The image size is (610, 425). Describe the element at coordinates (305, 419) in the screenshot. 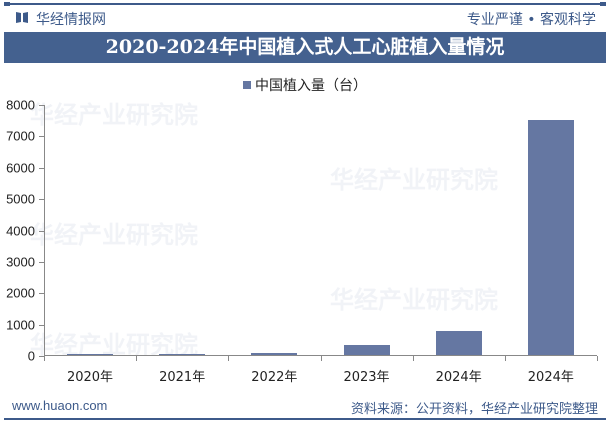

I see `bottom-border` at that location.